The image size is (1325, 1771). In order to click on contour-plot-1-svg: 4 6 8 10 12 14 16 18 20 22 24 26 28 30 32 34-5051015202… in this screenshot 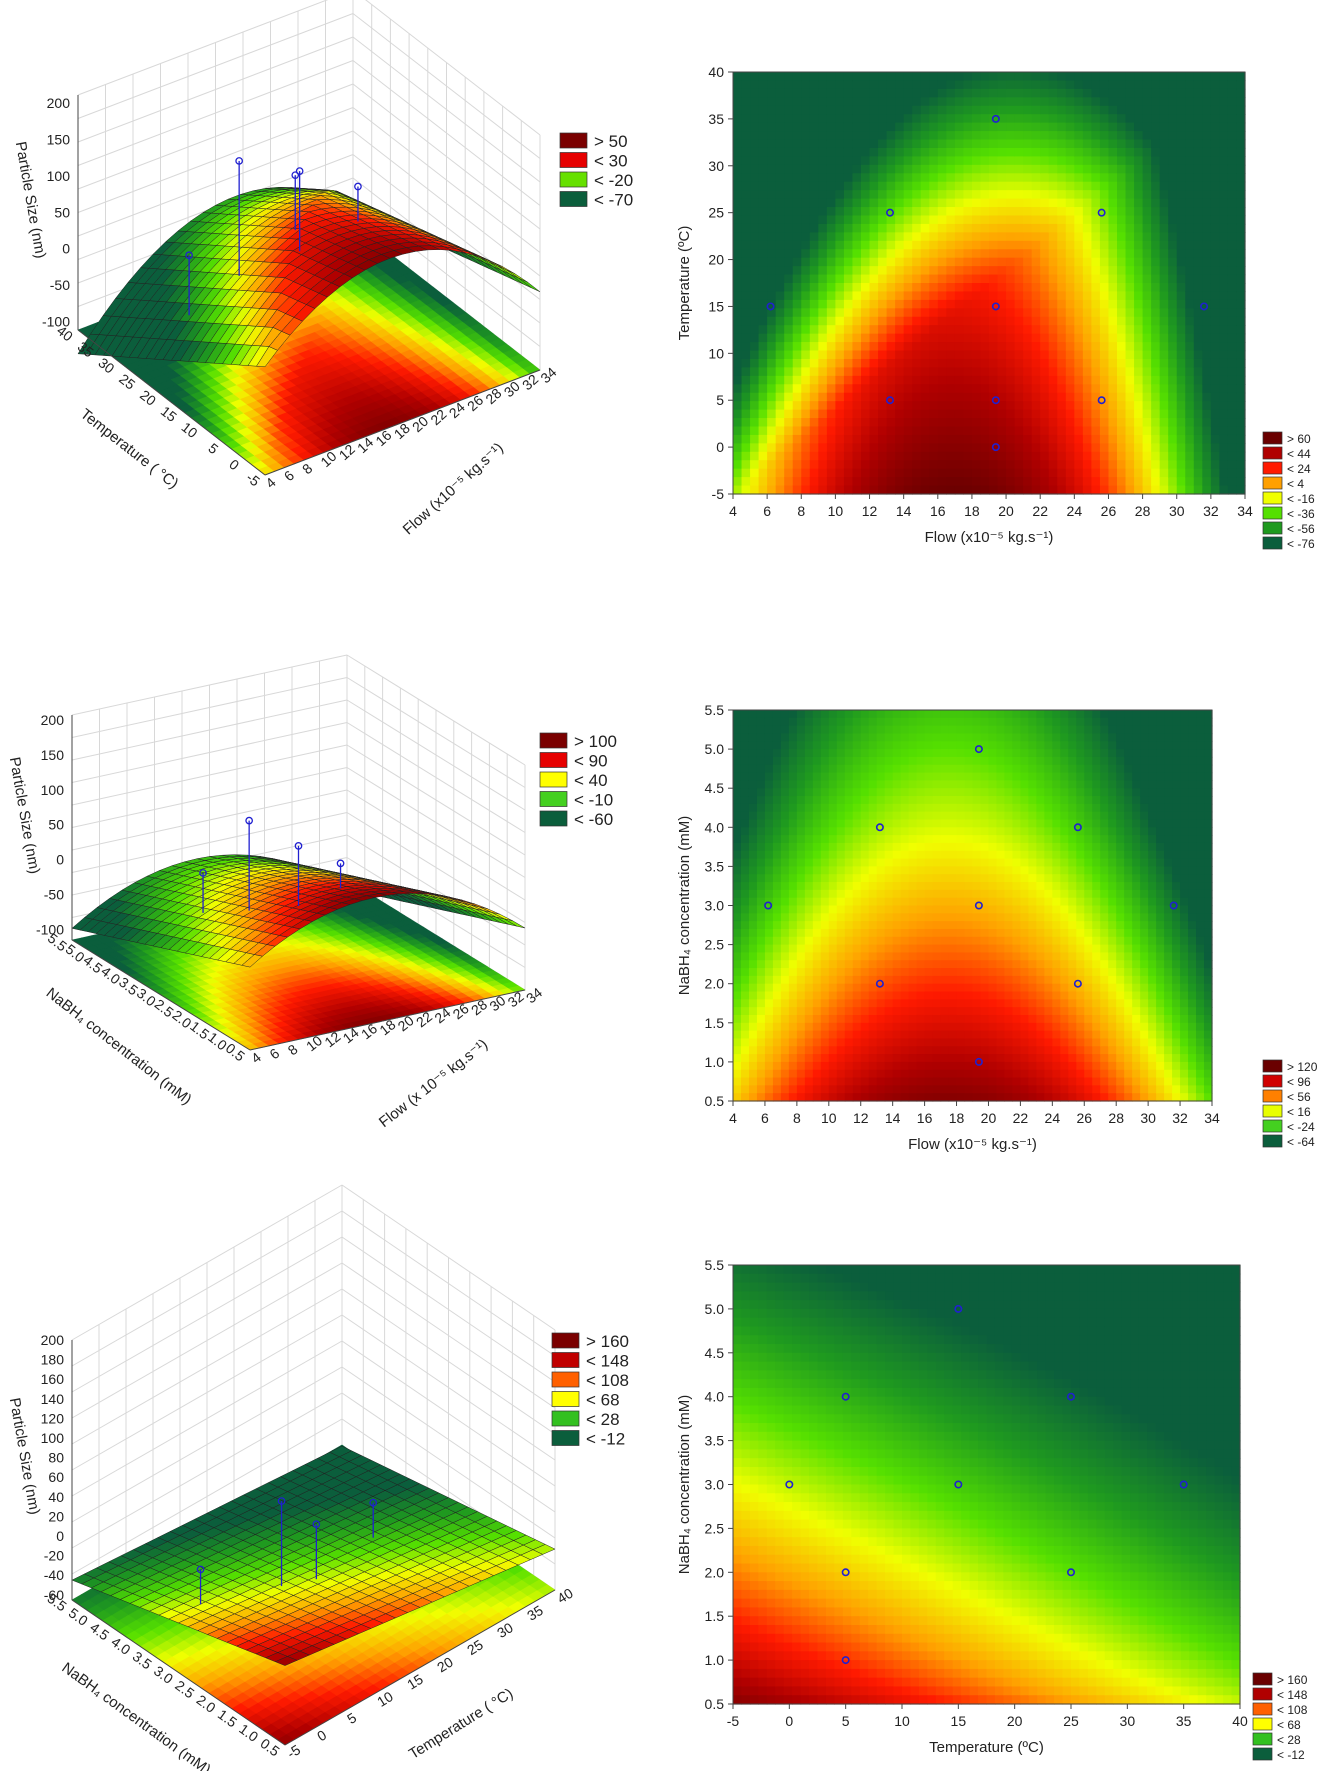, I will do `click(995, 307)`.